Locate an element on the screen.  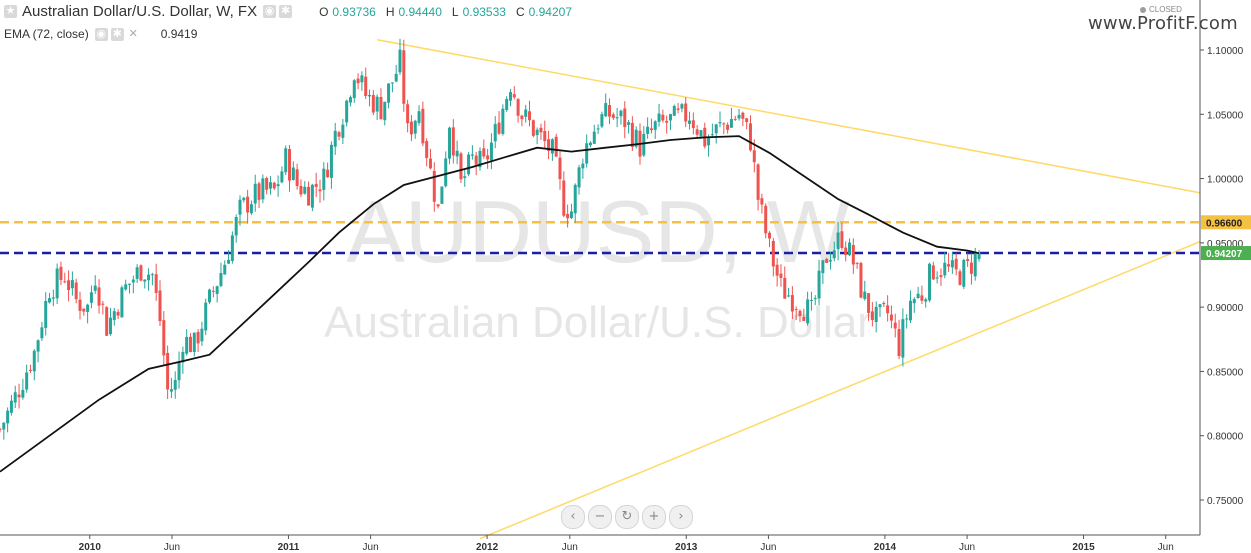
star-icon: ★ is located at coordinates (10, 11).